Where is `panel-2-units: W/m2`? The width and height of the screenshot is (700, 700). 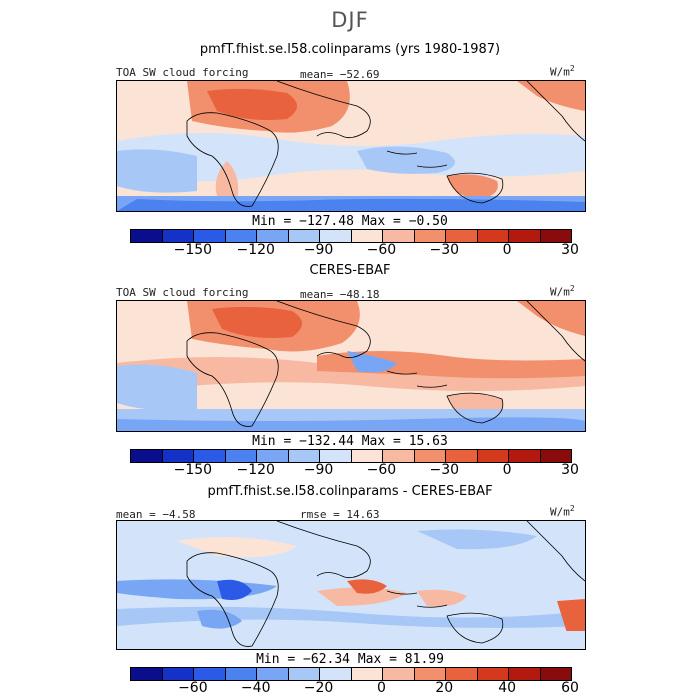
panel-2-units: W/m2 is located at coordinates (562, 291).